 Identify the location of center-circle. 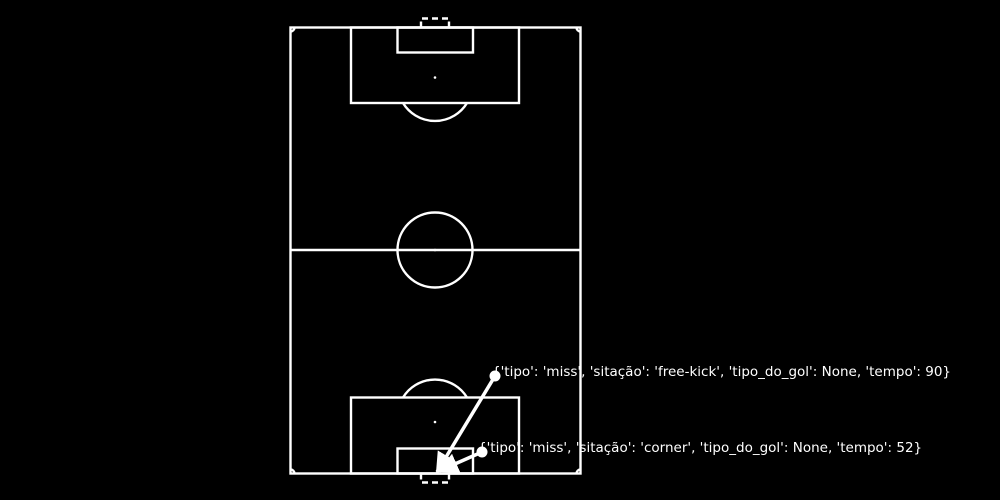
(435, 250).